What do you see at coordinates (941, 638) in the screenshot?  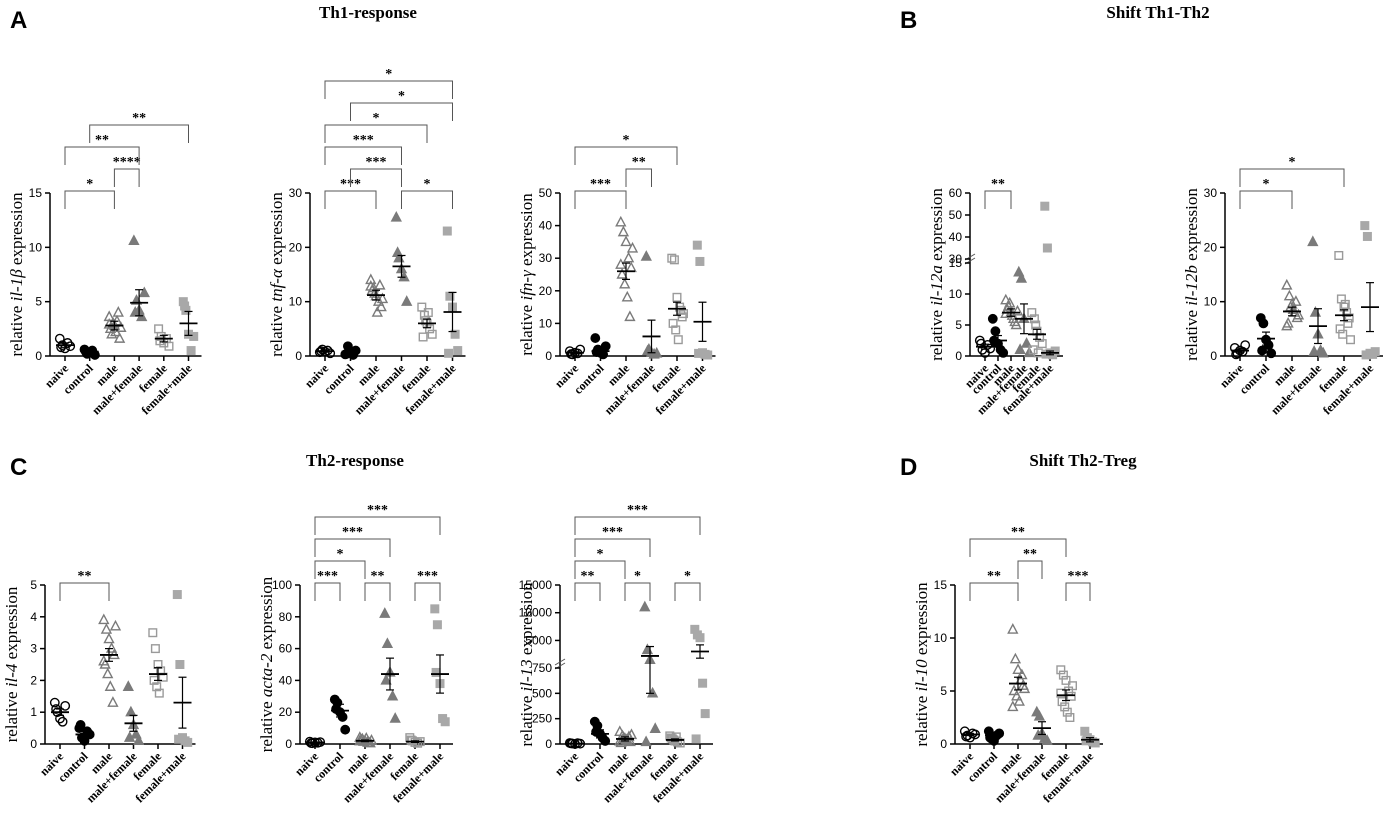 I see `y-tick-label: 10` at bounding box center [941, 638].